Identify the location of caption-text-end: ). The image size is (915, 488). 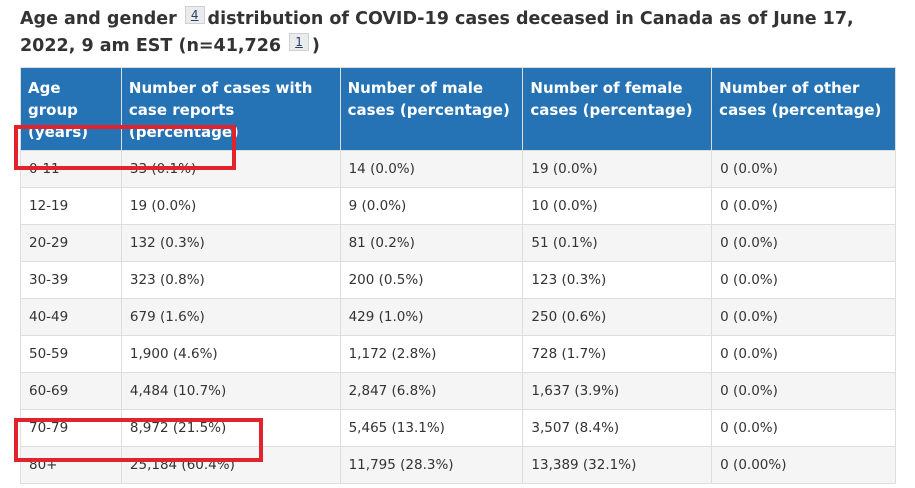
(315, 46).